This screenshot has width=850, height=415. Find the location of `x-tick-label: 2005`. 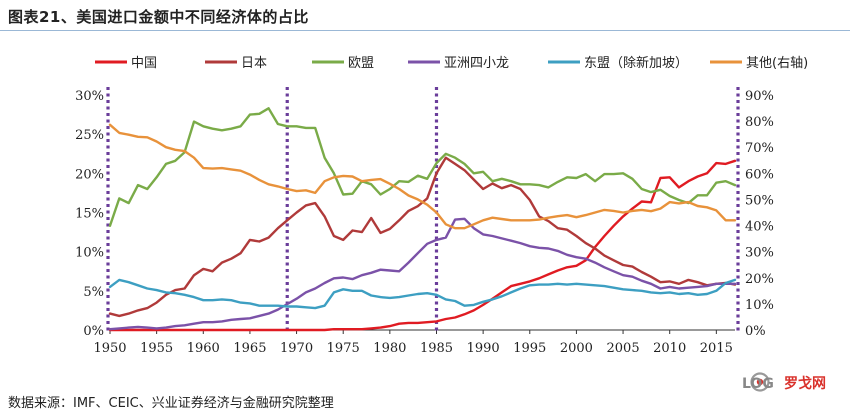

x-tick-label: 2005 is located at coordinates (623, 348).